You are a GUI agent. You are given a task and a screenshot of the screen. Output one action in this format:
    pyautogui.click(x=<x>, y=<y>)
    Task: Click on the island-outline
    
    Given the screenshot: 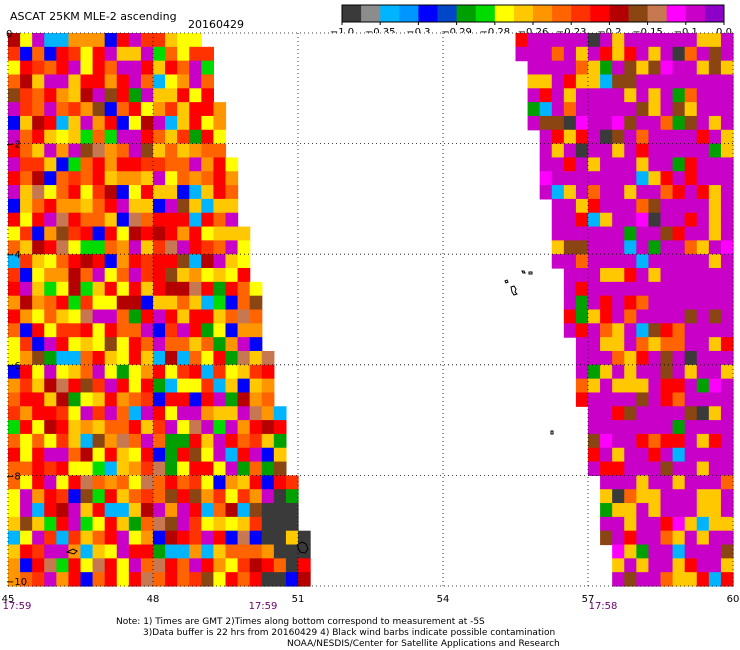 What is the action you would take?
    pyautogui.click(x=71, y=551)
    